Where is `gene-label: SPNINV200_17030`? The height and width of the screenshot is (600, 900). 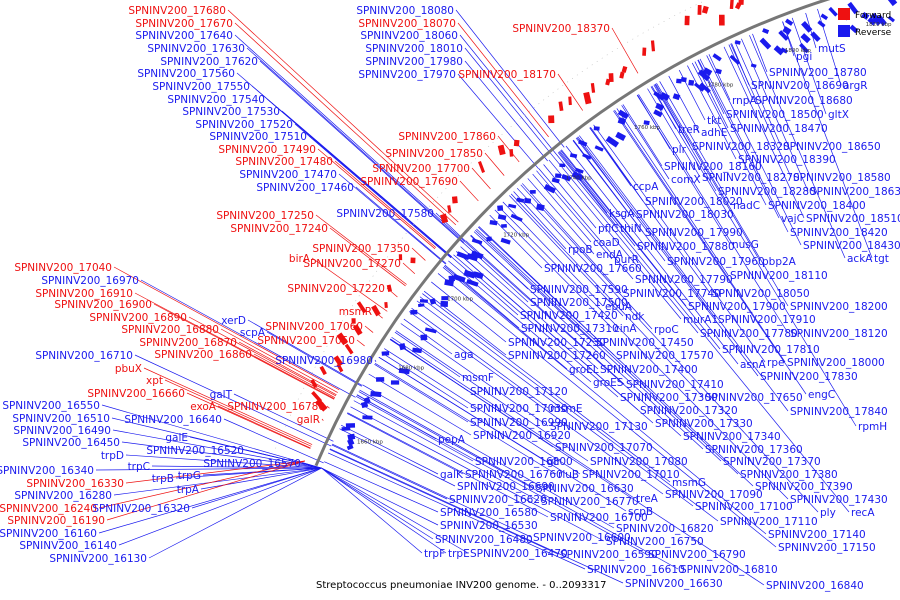 gene-label: SPNINV200_17030 is located at coordinates (519, 409).